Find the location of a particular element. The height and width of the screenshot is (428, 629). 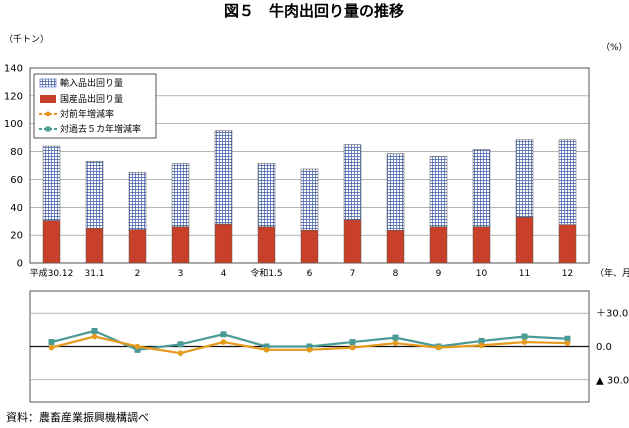

left-unit-label: （千トン） is located at coordinates (26, 39).